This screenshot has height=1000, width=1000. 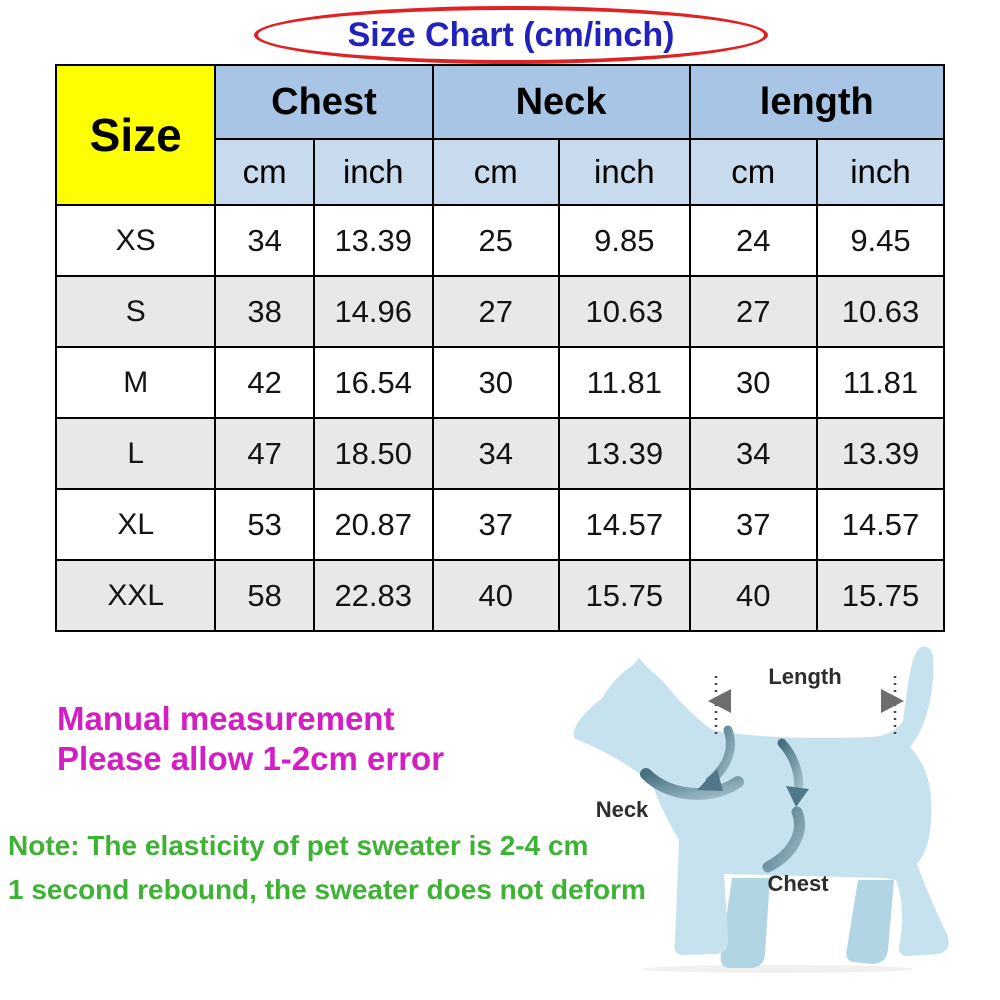 I want to click on table-cell: 47, so click(x=264, y=453).